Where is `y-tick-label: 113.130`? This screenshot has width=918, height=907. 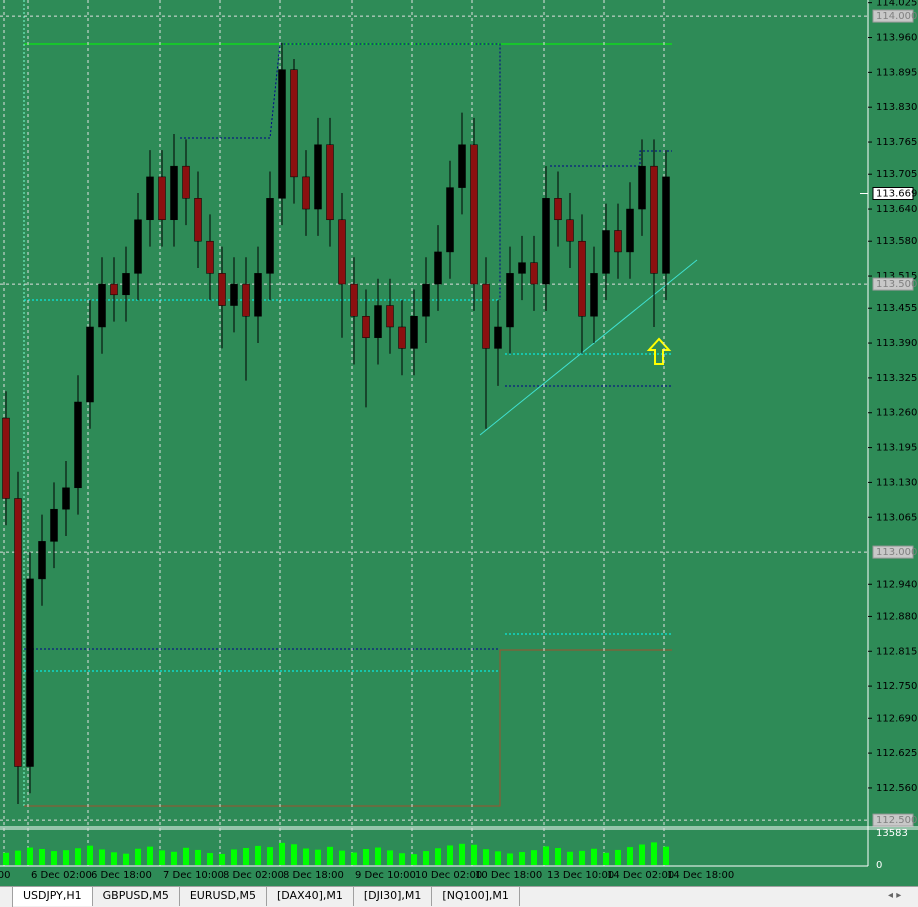
y-tick-label: 113.130 is located at coordinates (896, 482).